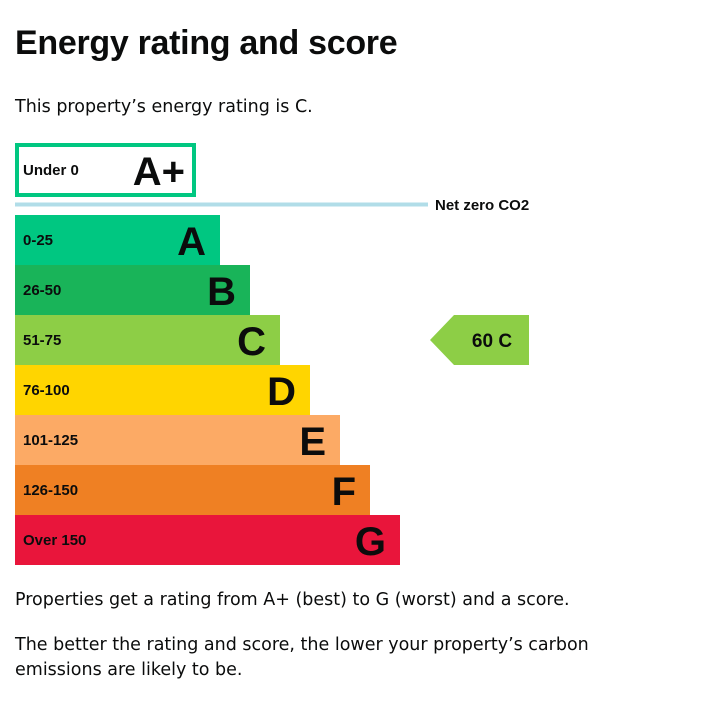 The image size is (718, 722). What do you see at coordinates (482, 205) in the screenshot?
I see `net-zero-label: Net zero CO2` at bounding box center [482, 205].